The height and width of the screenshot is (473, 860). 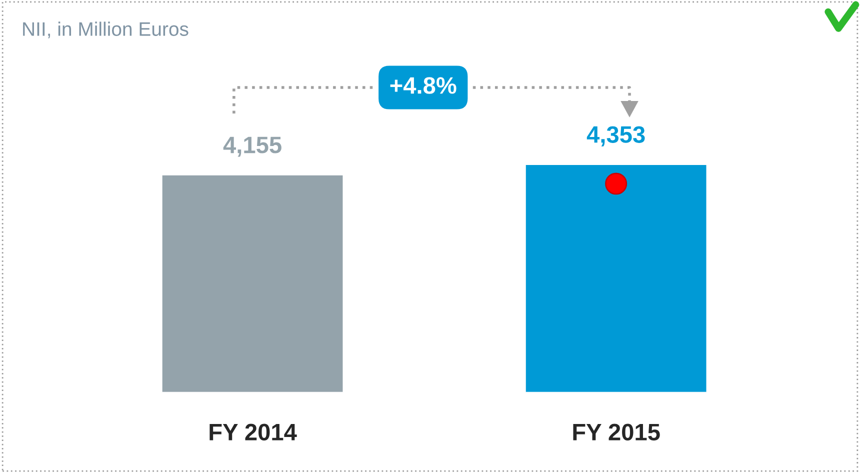 I want to click on text: +4.8%, so click(x=423, y=85).